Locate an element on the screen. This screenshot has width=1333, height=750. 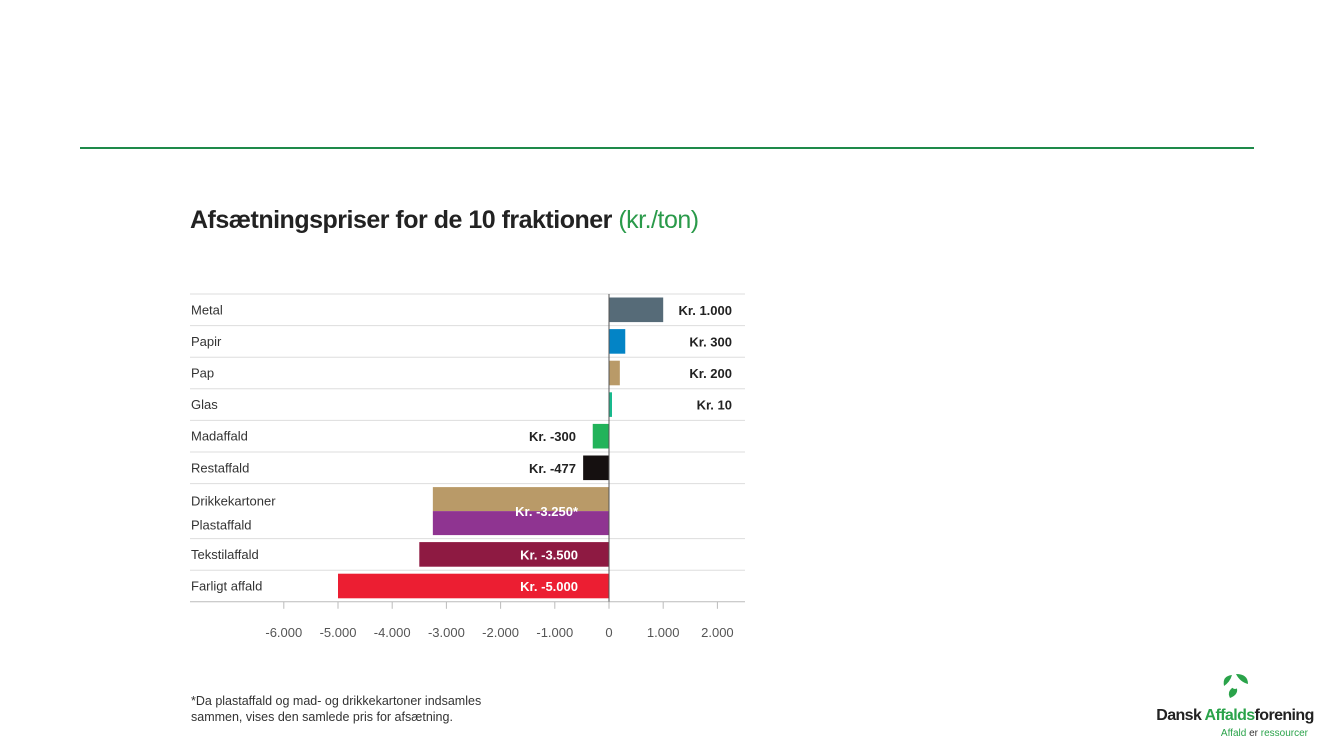
x-tick-label: 1.000 is located at coordinates (663, 632).